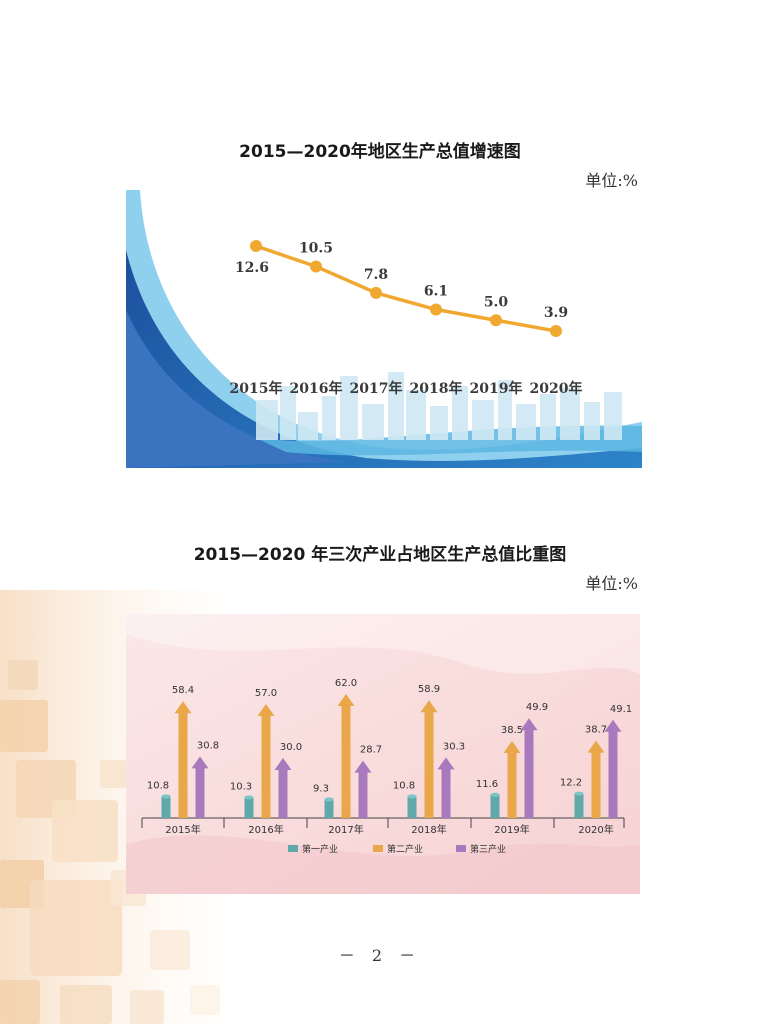 Image resolution: width=760 pixels, height=1024 pixels. I want to click on growth-year-tick: 2015年, so click(256, 388).